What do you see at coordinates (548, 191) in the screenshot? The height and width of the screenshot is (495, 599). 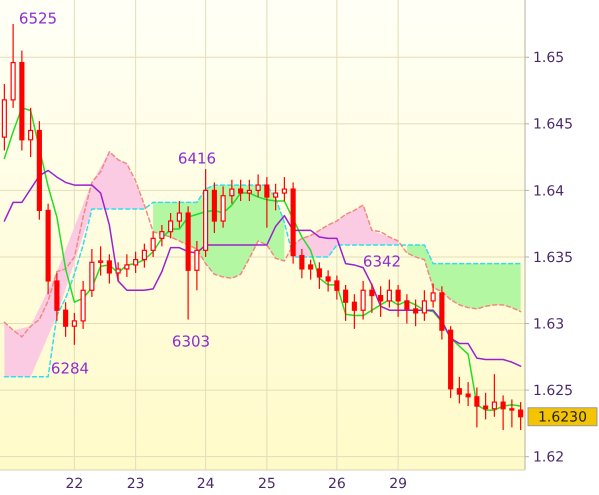 I see `y-tick-label: 1.64` at bounding box center [548, 191].